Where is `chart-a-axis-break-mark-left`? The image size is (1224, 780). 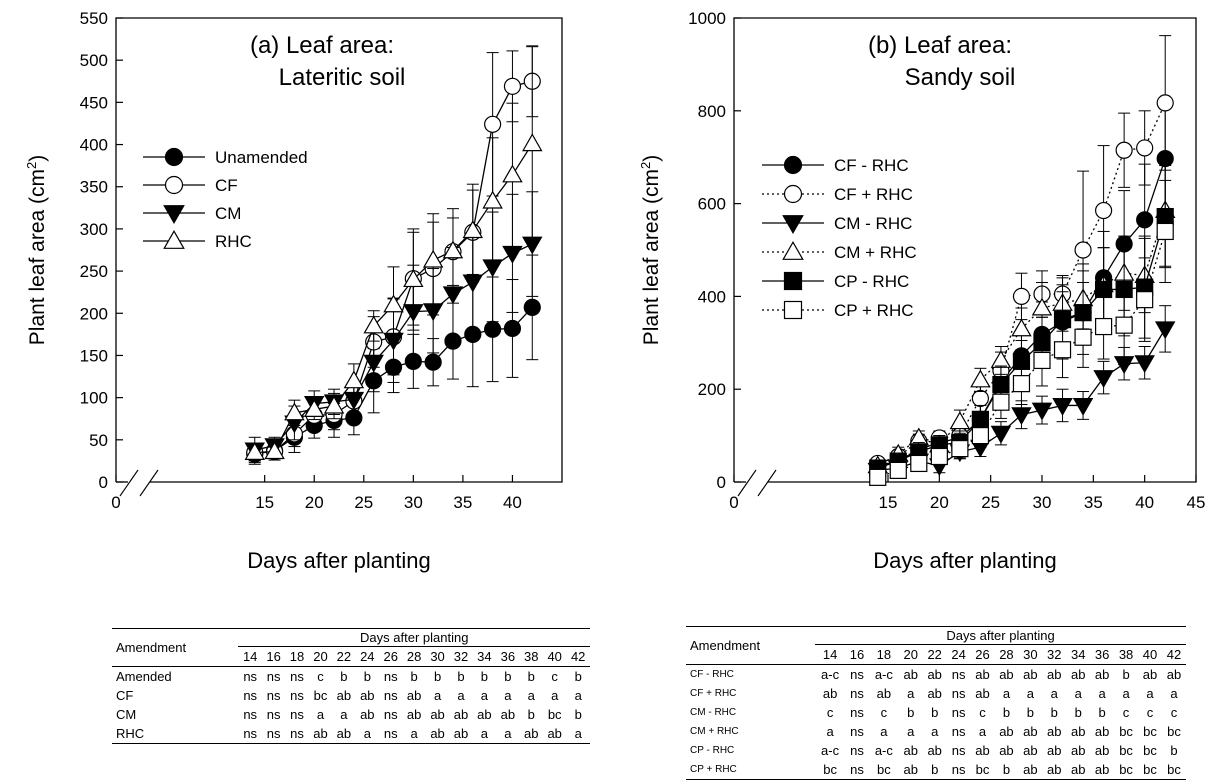 chart-a-axis-break-mark-left is located at coordinates (129, 483).